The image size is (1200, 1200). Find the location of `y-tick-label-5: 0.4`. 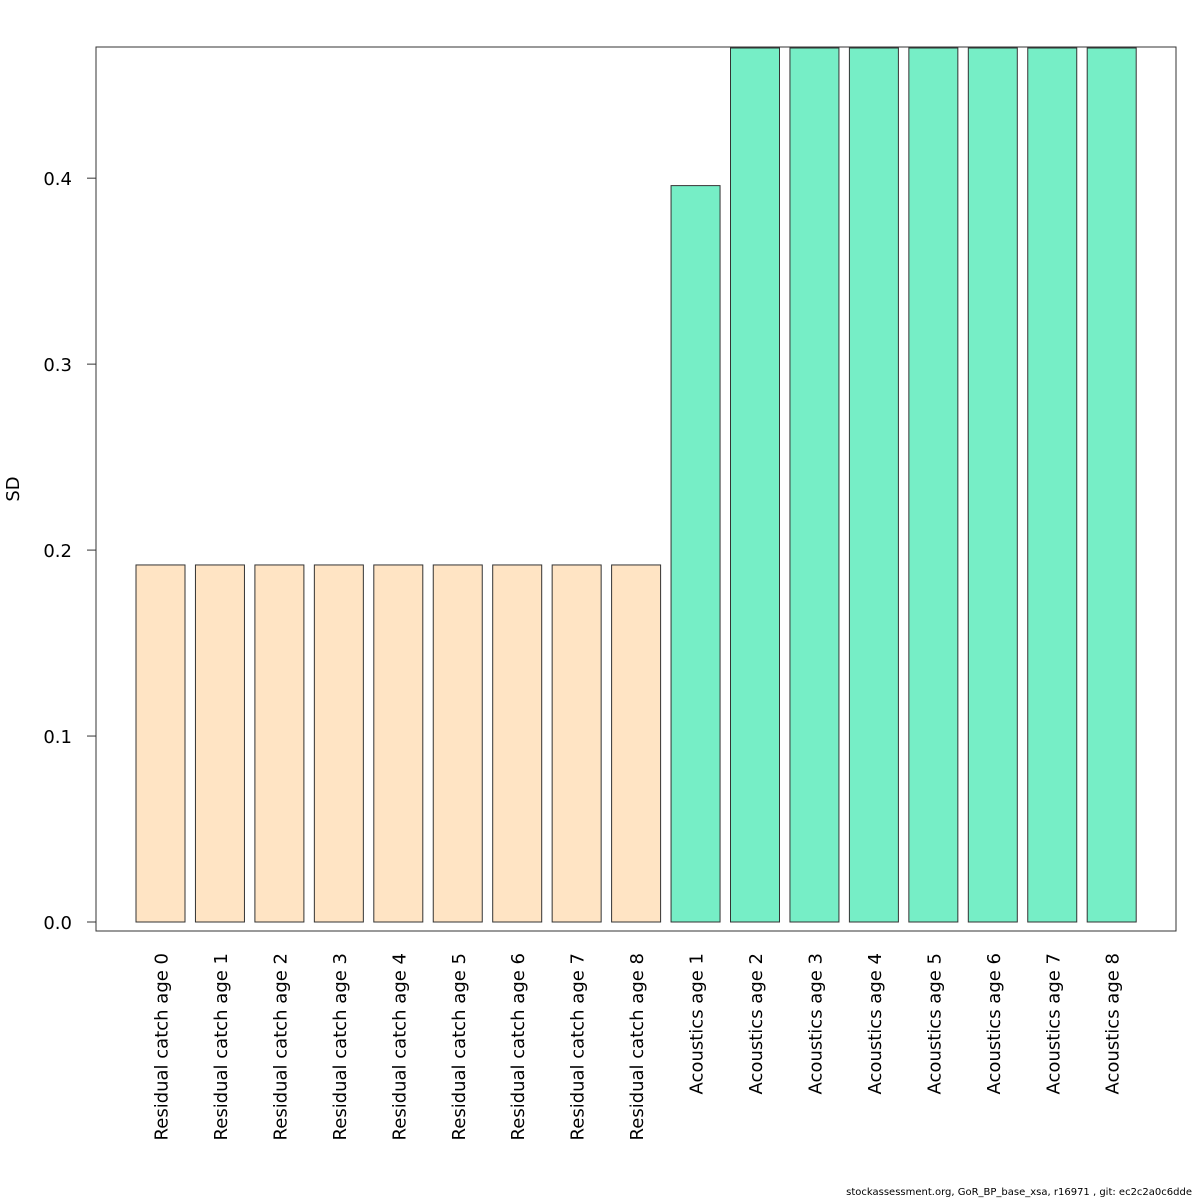

y-tick-label-5: 0.4 is located at coordinates (57, 179).